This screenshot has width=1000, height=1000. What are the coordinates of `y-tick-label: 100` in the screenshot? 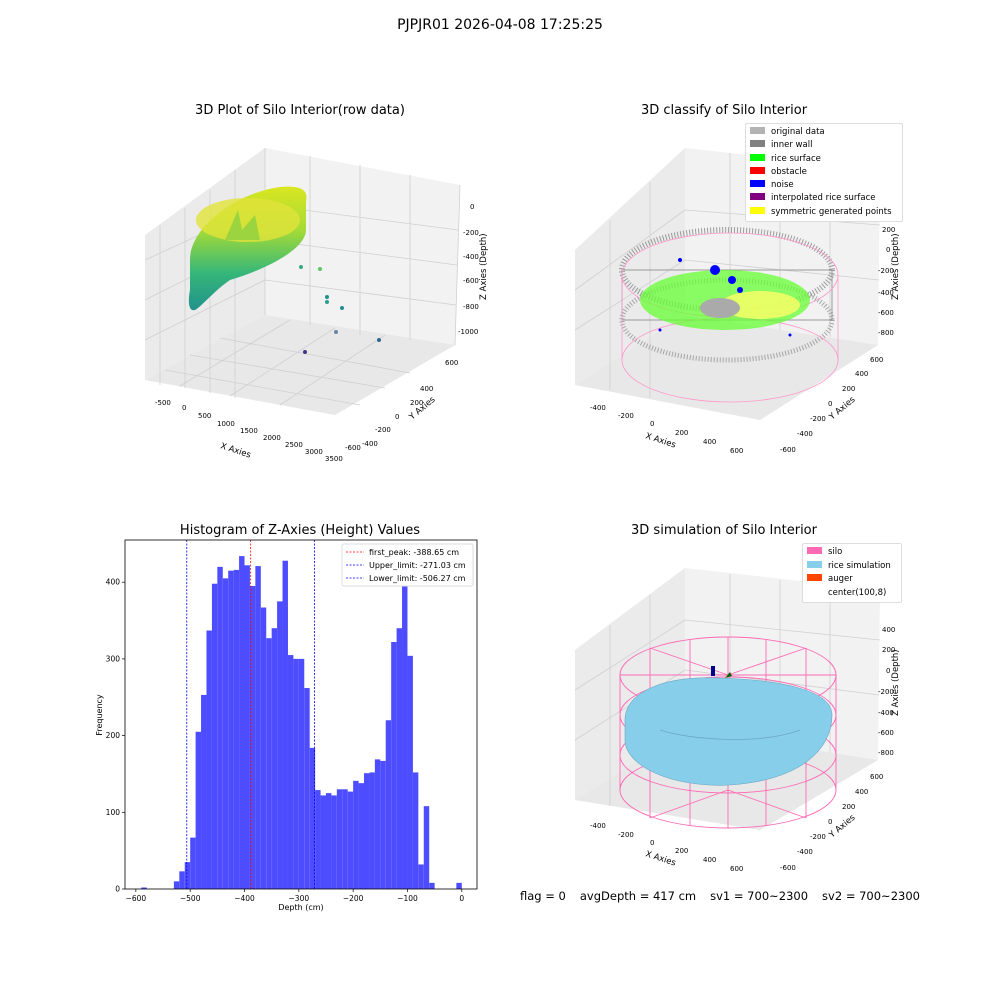 It's located at (113, 812).